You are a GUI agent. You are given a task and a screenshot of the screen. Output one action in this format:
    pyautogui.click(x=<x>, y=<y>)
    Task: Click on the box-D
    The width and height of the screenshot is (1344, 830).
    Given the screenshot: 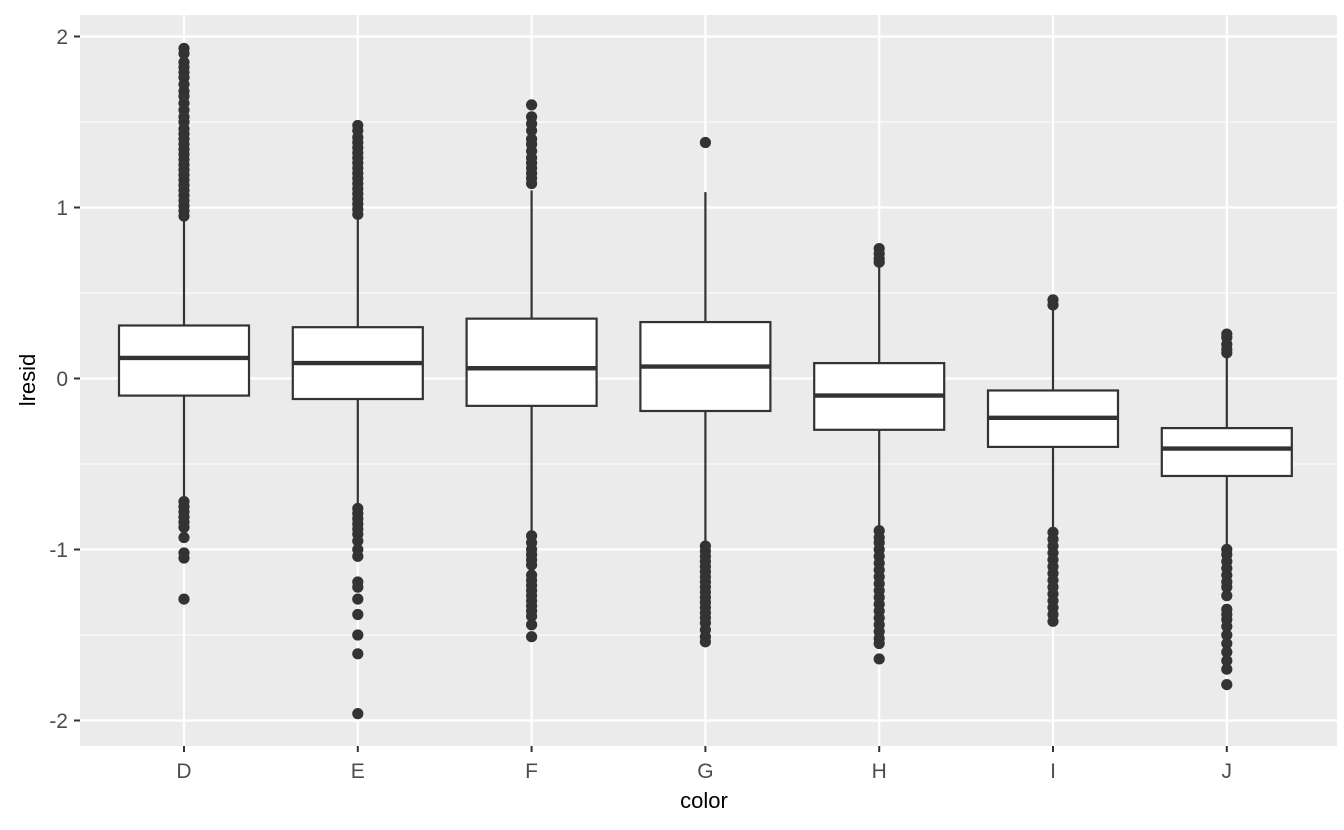 What is the action you would take?
    pyautogui.click(x=184, y=323)
    